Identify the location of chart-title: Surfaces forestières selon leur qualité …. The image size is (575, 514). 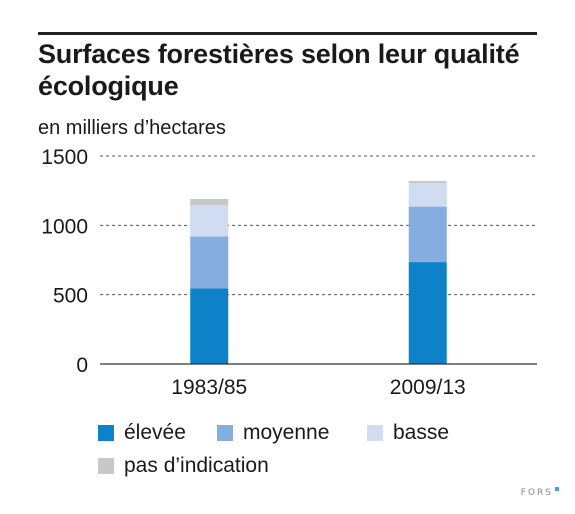
(279, 70).